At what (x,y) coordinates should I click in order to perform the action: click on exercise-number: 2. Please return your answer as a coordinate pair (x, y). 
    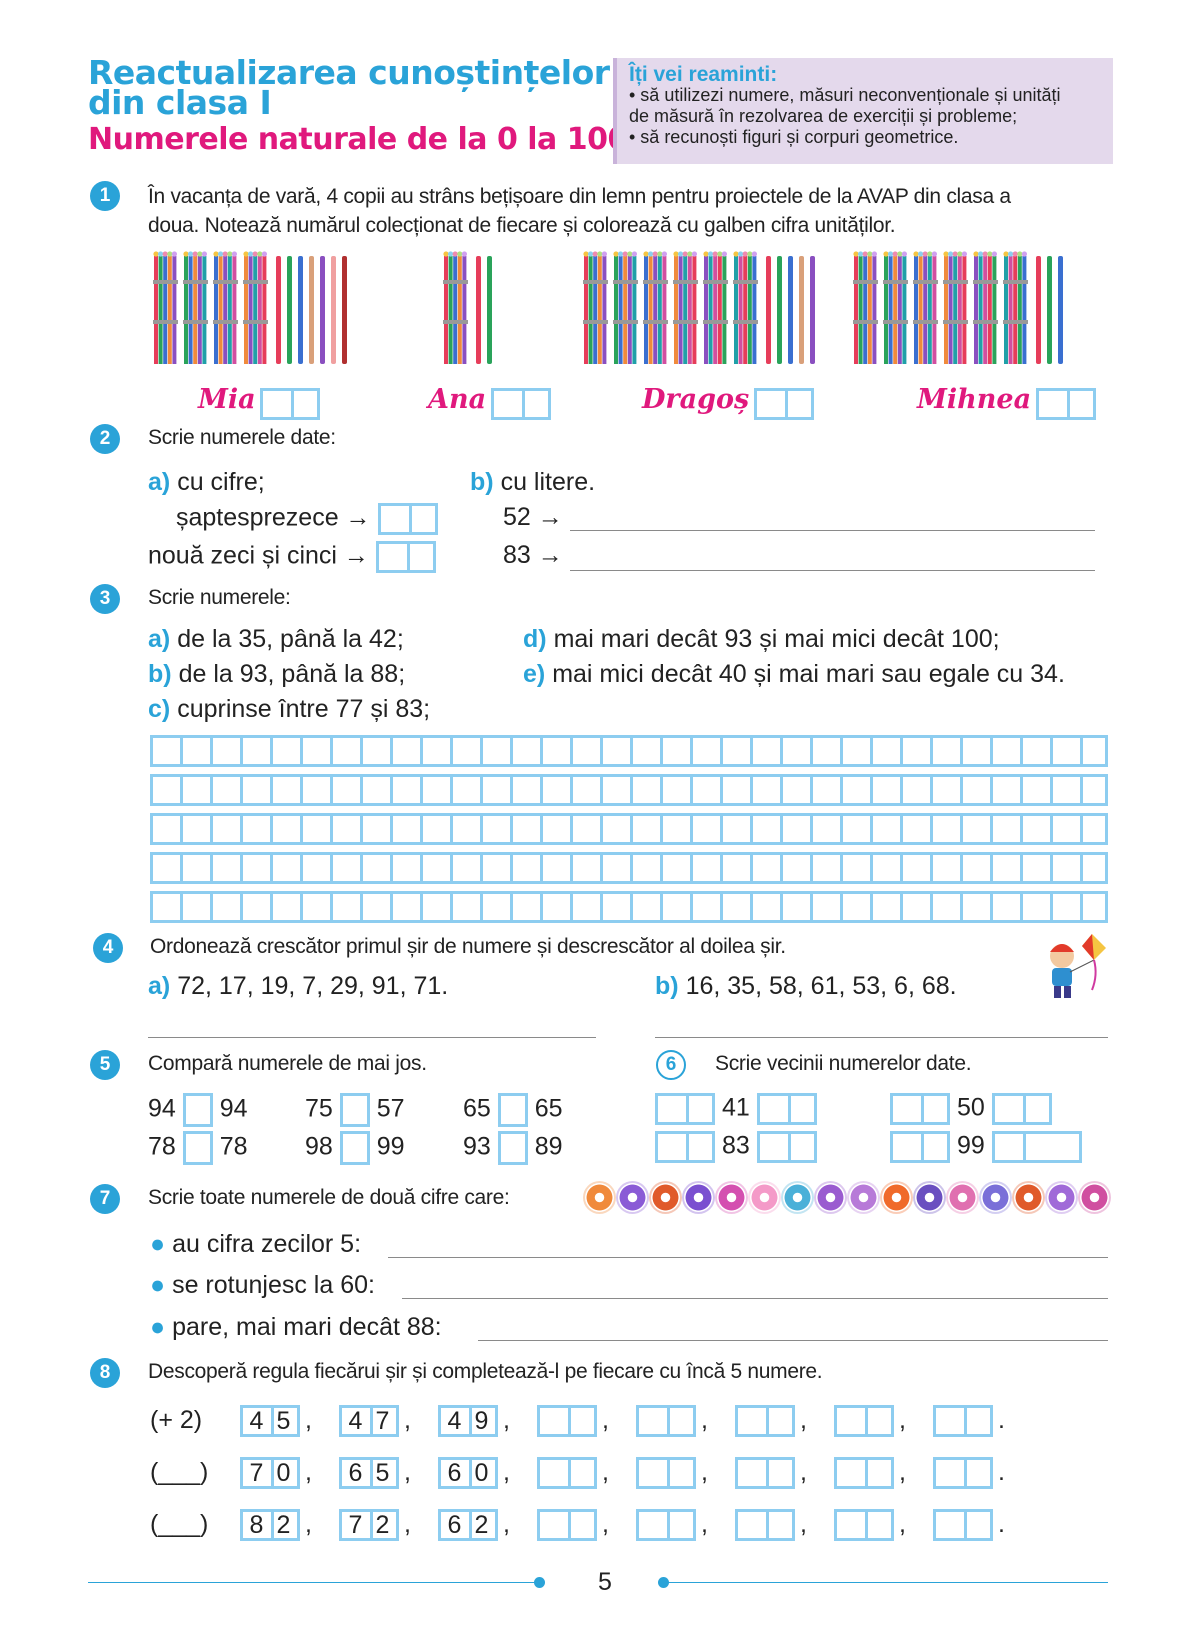
    Looking at the image, I should click on (105, 439).